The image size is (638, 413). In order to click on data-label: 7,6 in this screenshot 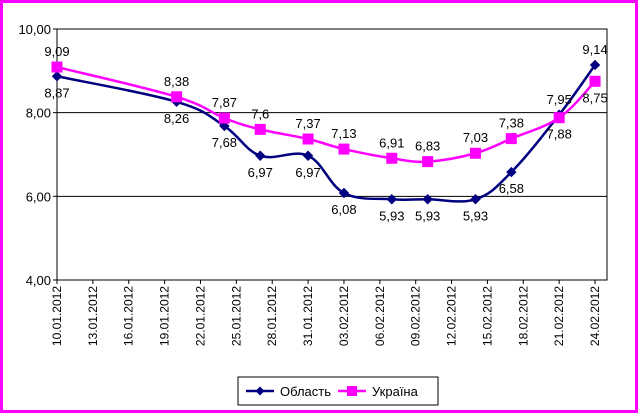, I will do `click(260, 113)`.